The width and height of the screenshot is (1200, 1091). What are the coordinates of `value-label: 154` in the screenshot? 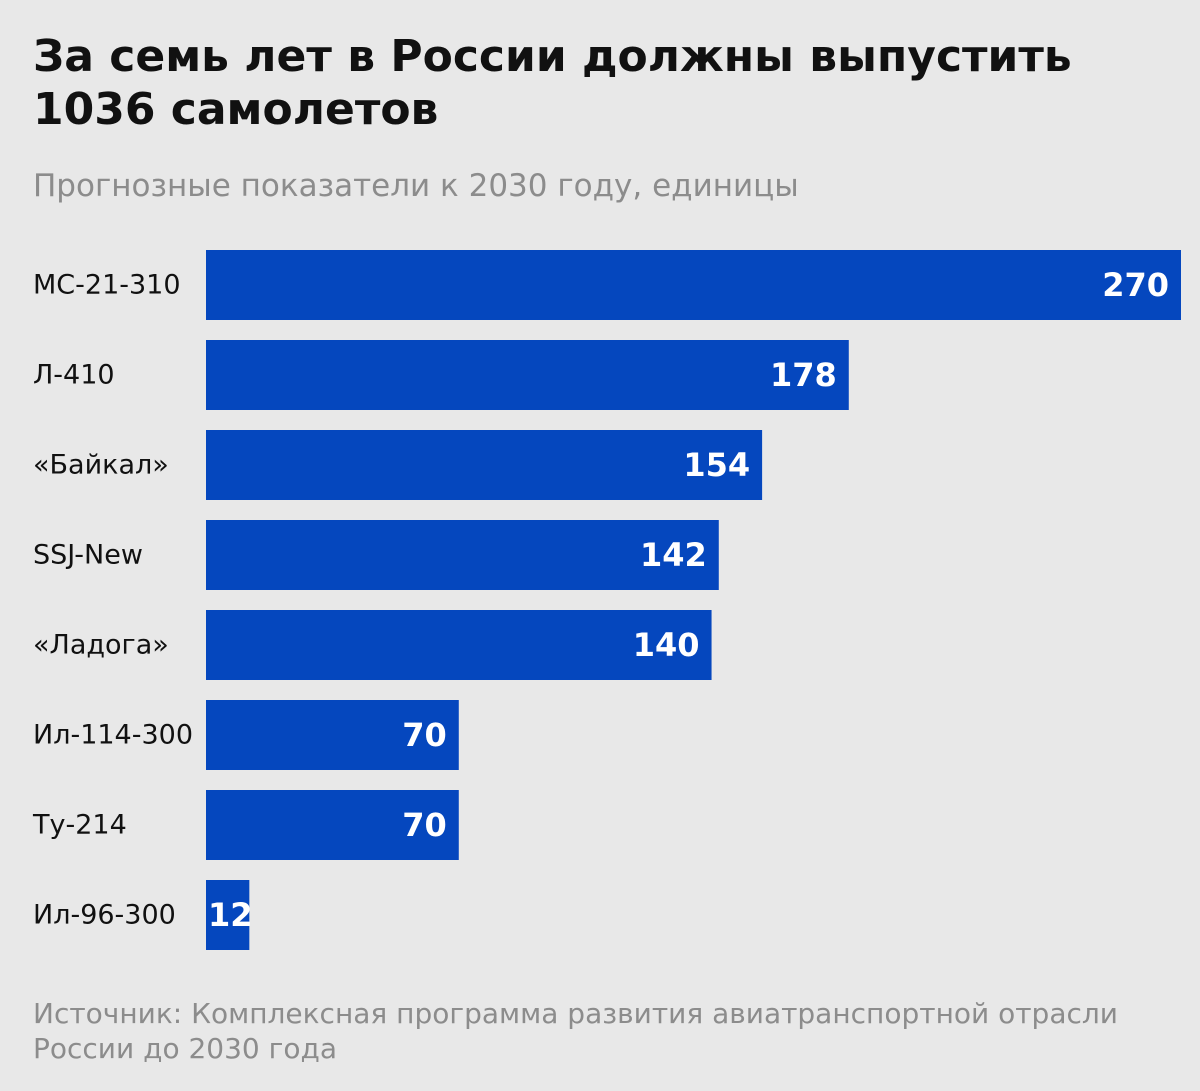 It's located at (716, 465).